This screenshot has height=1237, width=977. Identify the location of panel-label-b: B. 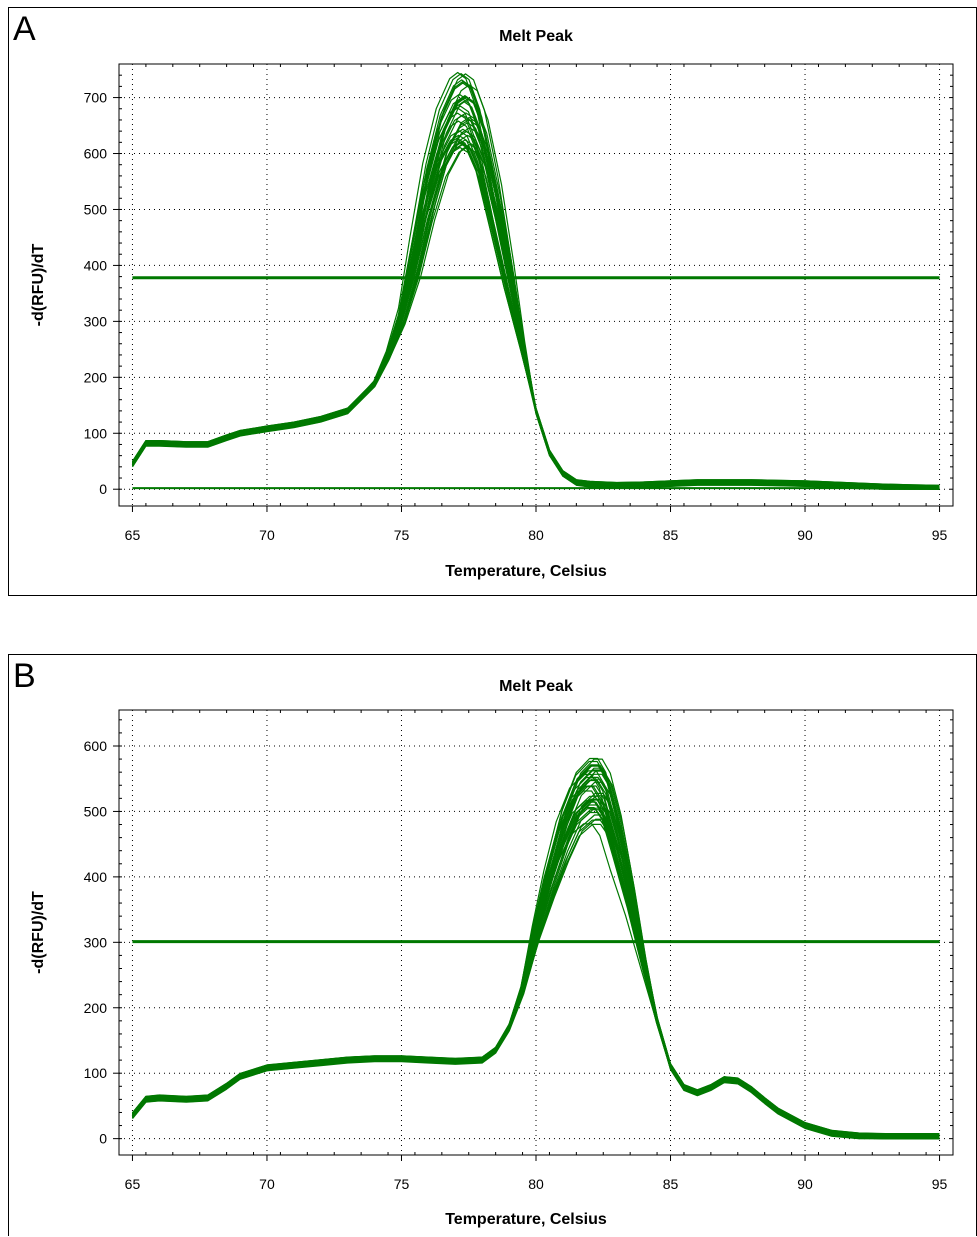
(24, 676).